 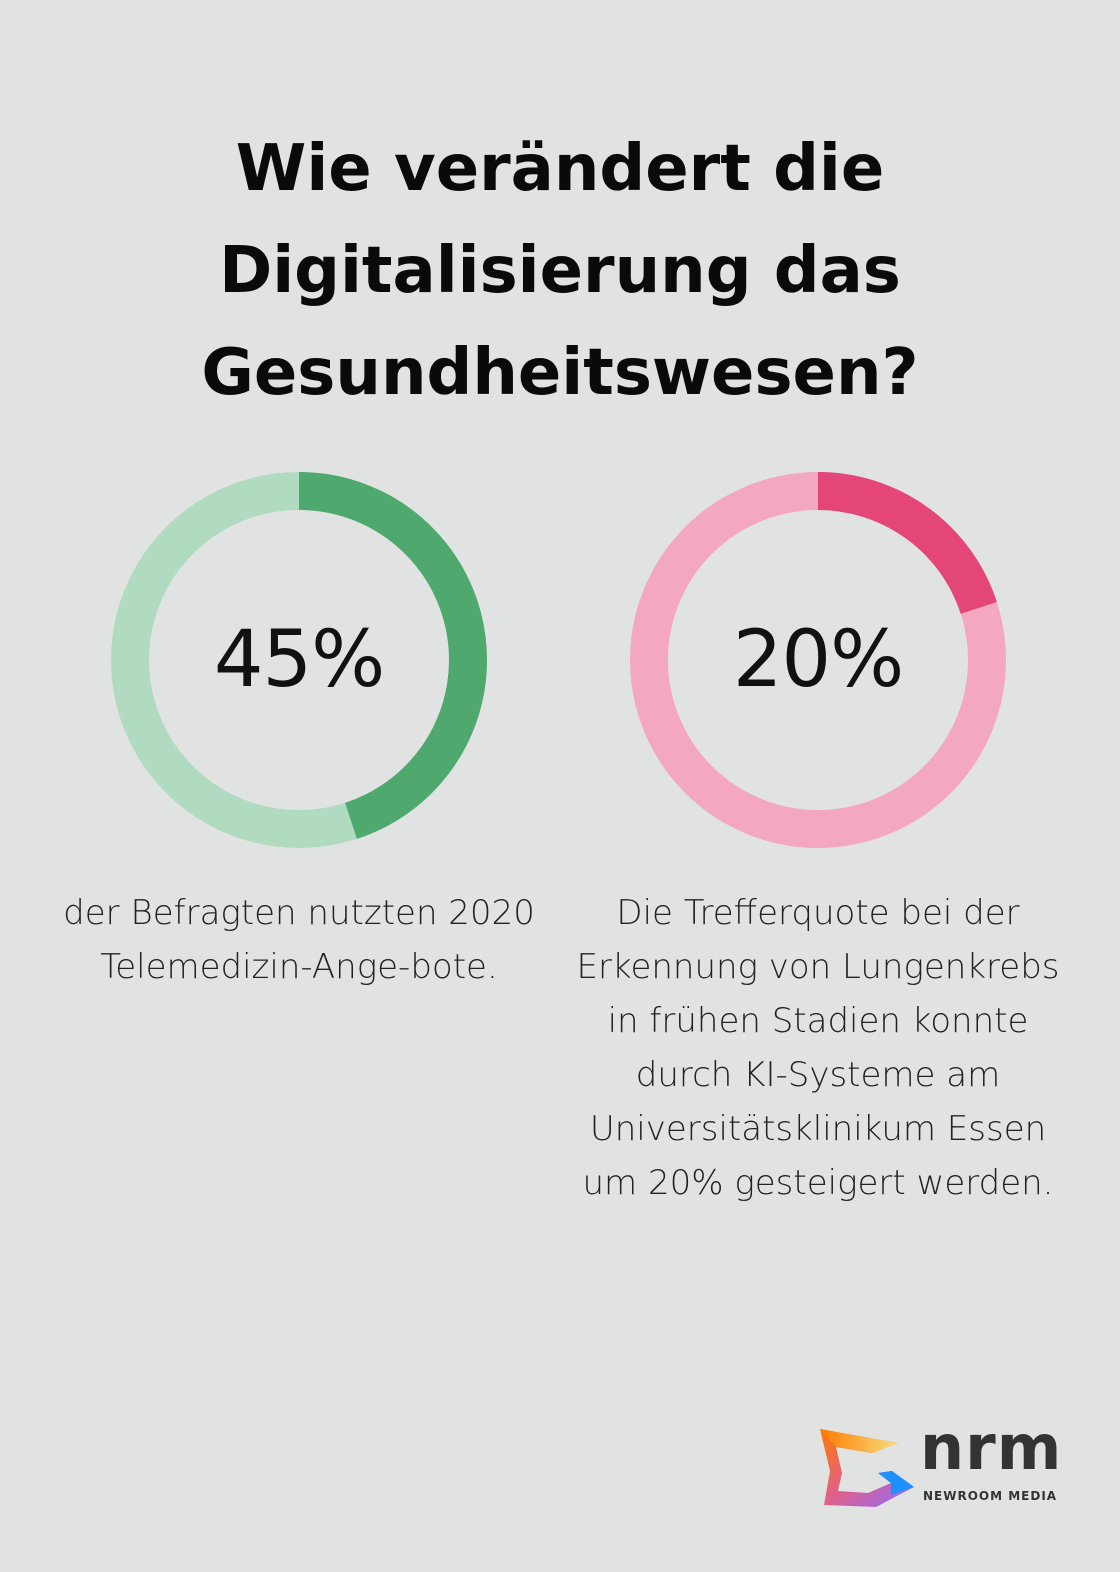 What do you see at coordinates (867, 1468) in the screenshot?
I see `logo-mark-icon` at bounding box center [867, 1468].